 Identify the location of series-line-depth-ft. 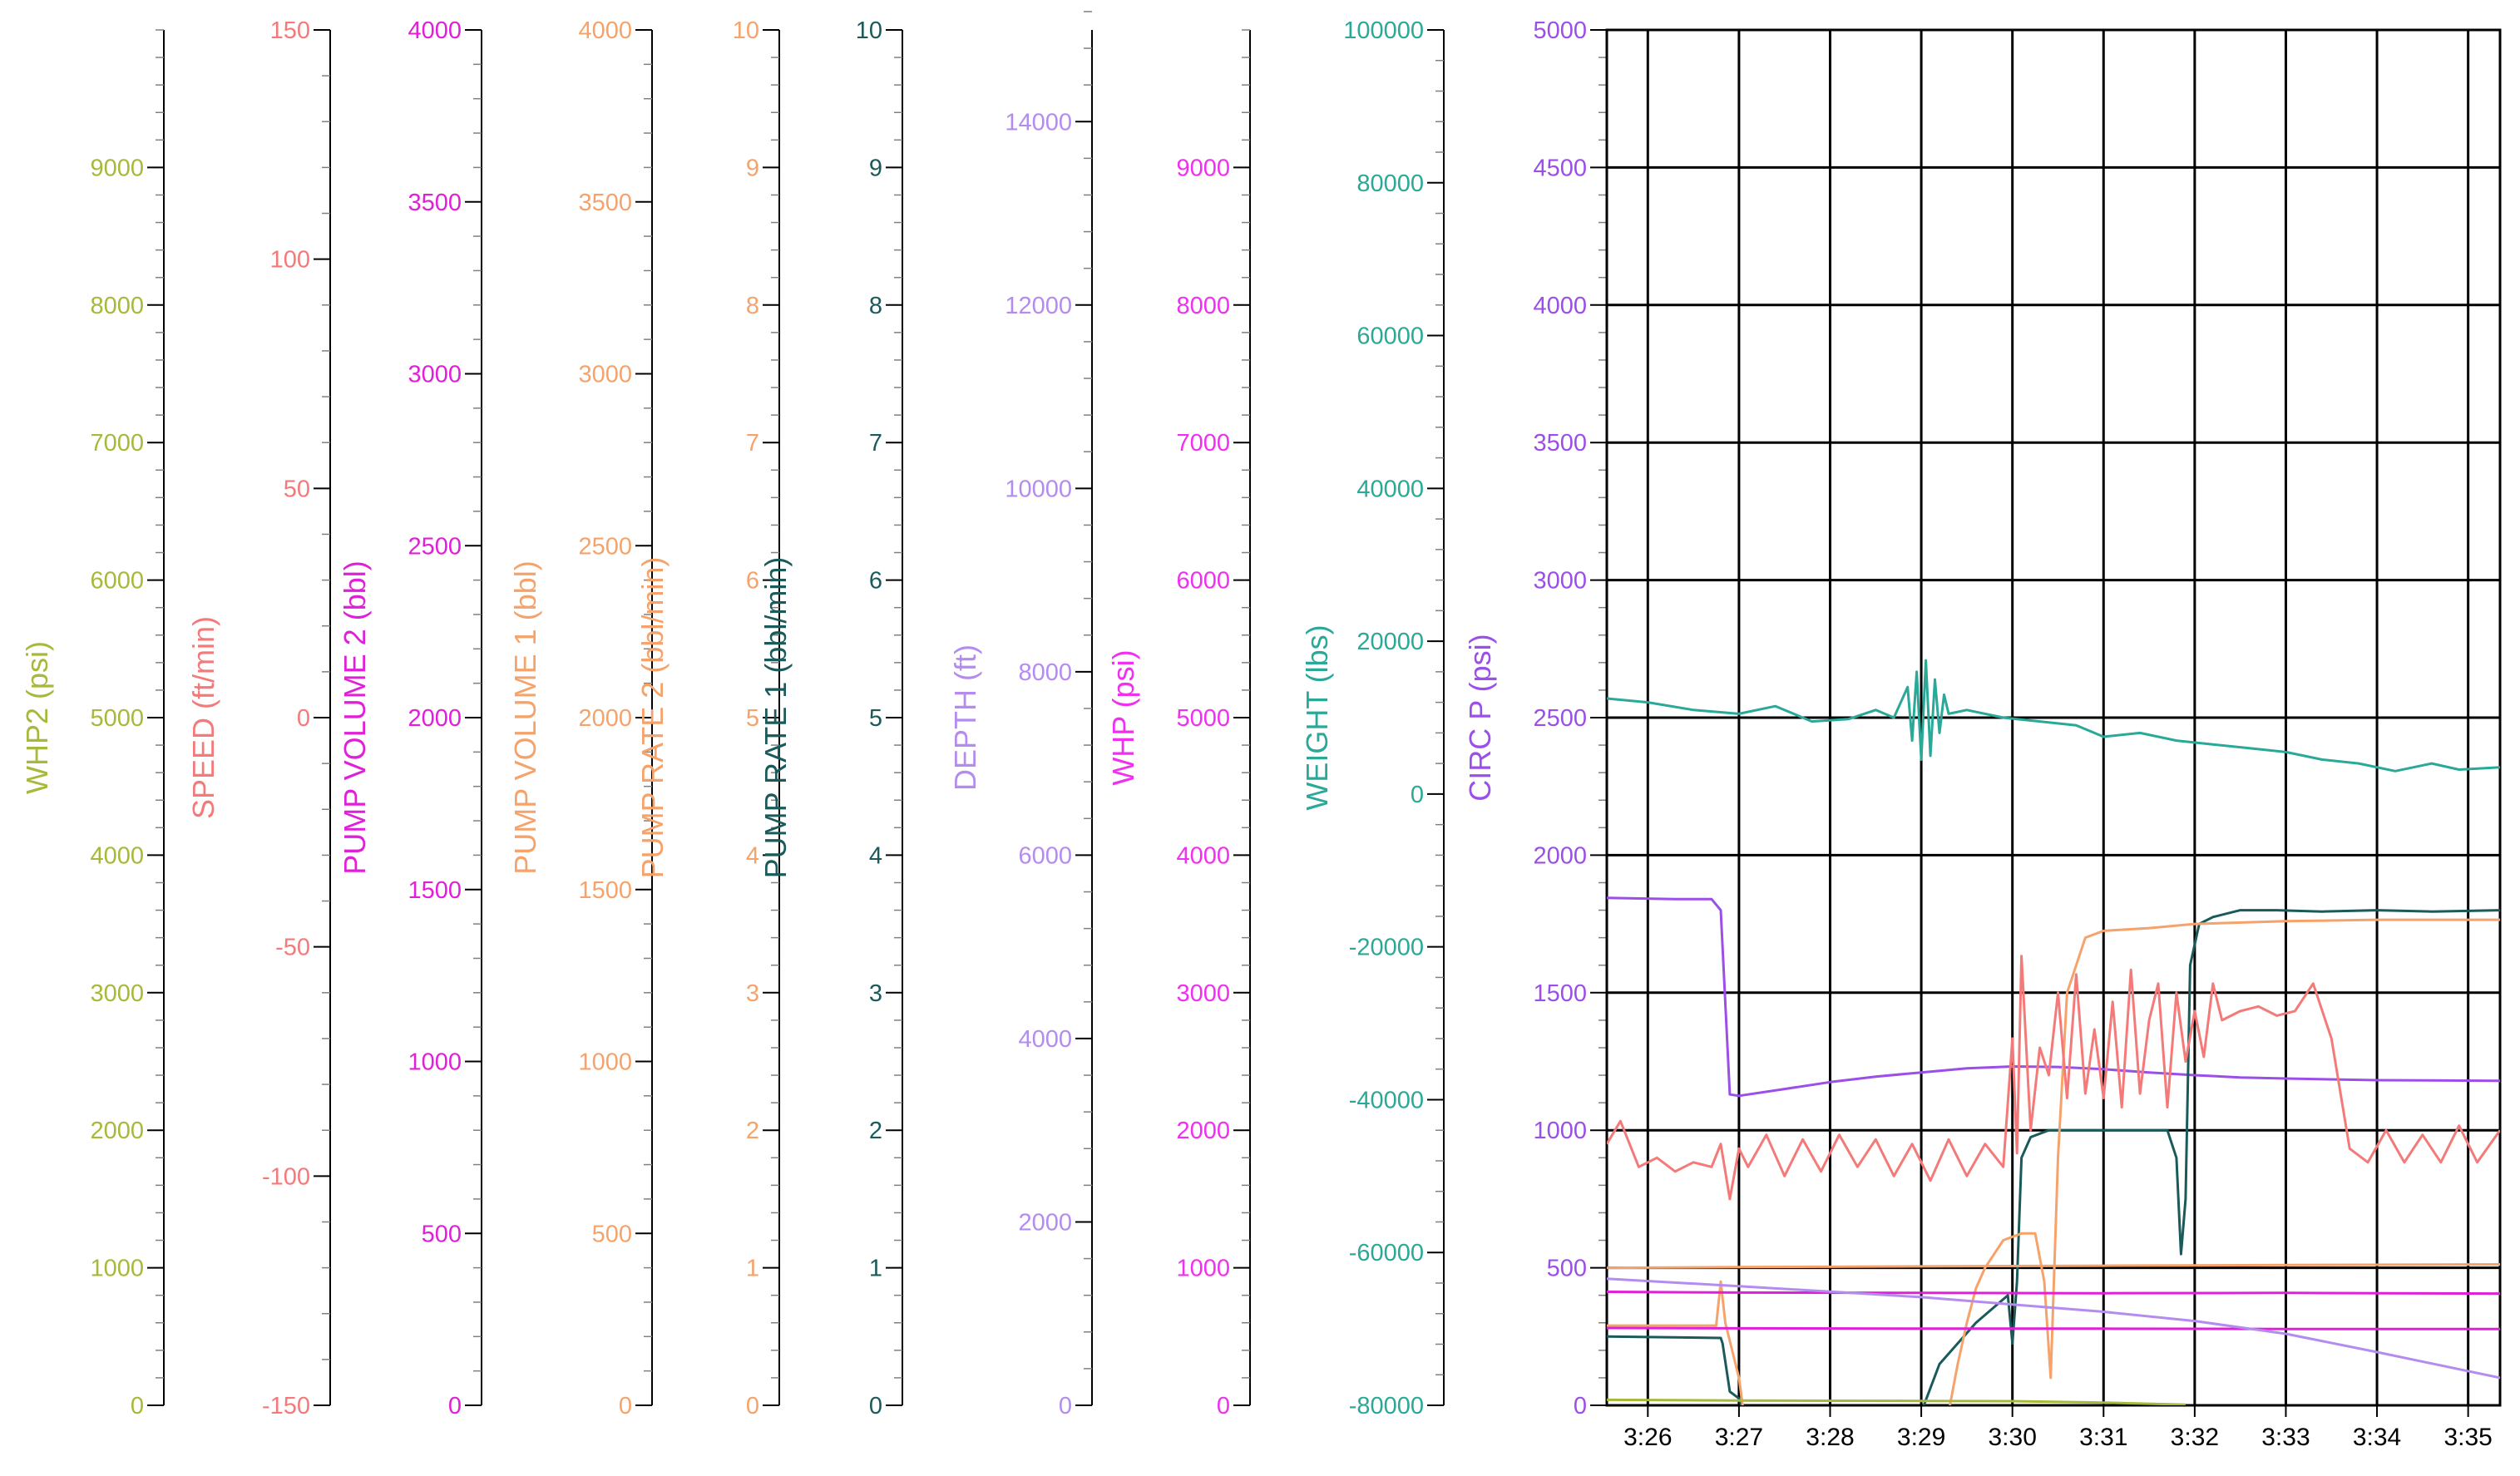
(2053, 1328).